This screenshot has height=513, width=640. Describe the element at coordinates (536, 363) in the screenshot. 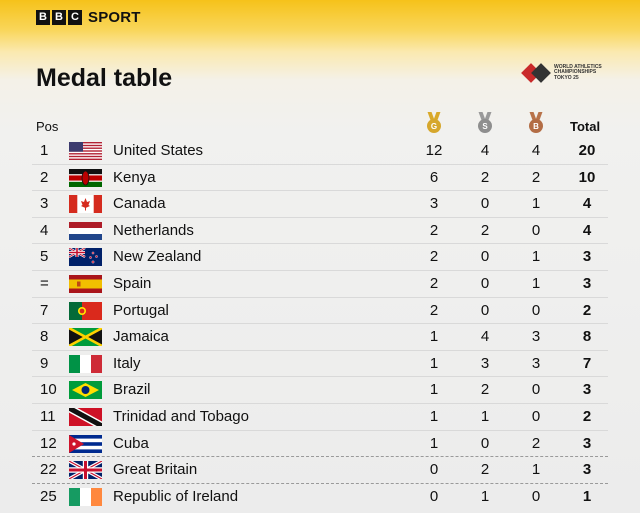

I see `bronze-count: 3` at that location.